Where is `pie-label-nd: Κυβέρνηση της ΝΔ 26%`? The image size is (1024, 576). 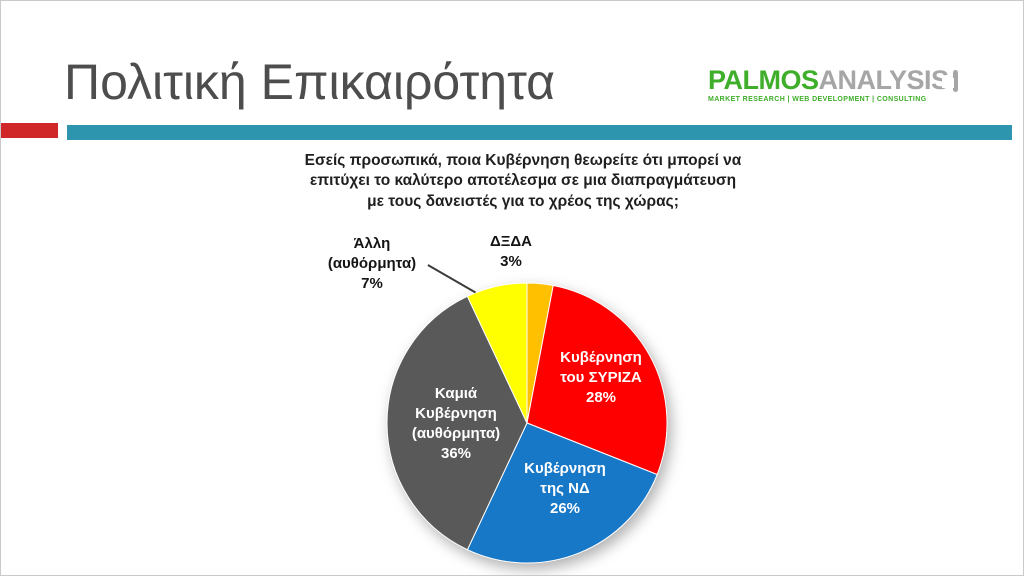
pie-label-nd: Κυβέρνηση της ΝΔ 26% is located at coordinates (565, 488).